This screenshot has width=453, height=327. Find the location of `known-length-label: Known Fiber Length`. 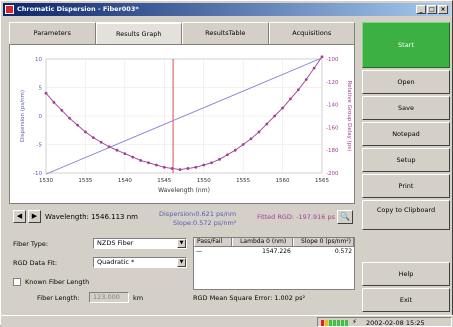

known-length-label: Known Fiber Length is located at coordinates (57, 282).